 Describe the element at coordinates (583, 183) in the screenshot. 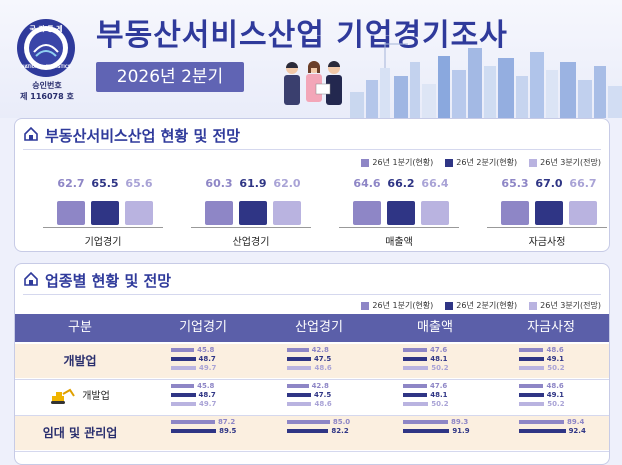

I see `data-label: 66.7` at that location.